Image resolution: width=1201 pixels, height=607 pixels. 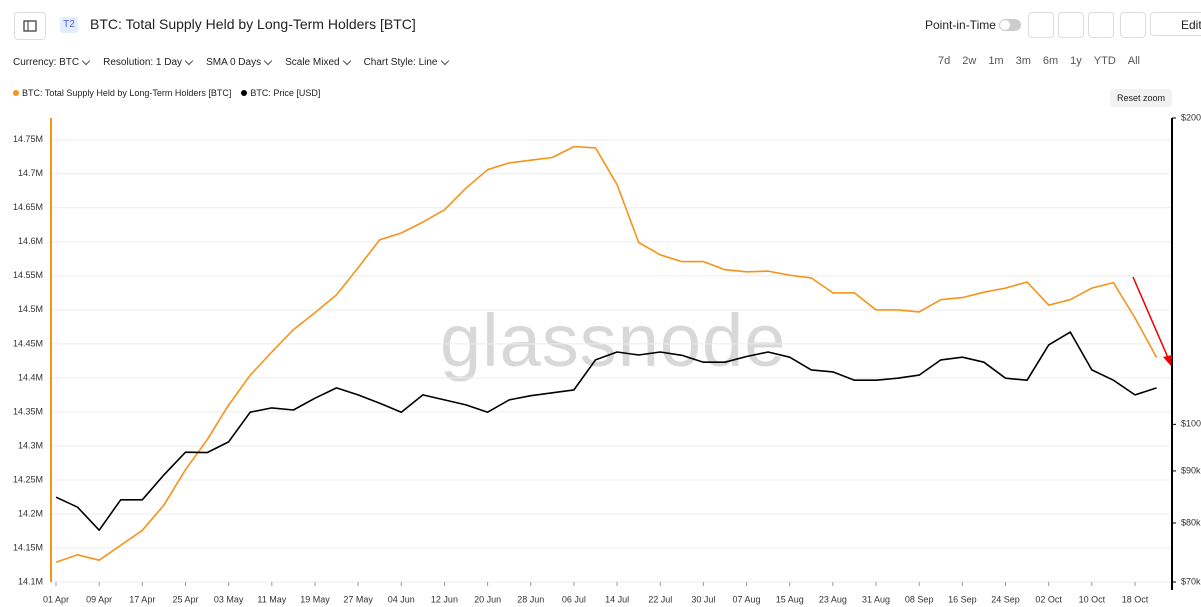 I want to click on x-tick-label: 01 Apr, so click(x=56, y=599).